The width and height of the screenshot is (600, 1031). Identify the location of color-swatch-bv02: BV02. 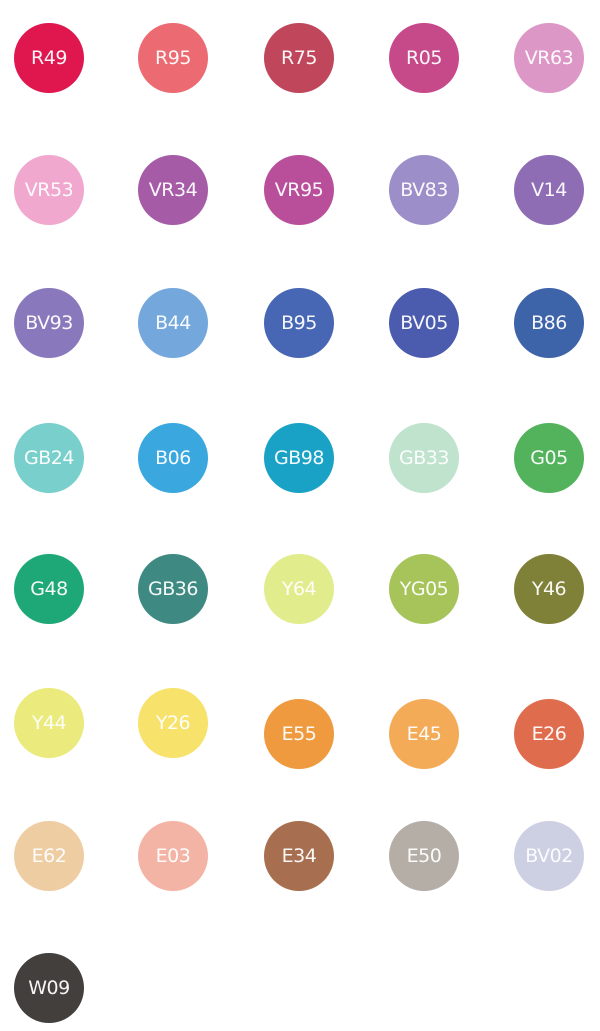
(549, 856).